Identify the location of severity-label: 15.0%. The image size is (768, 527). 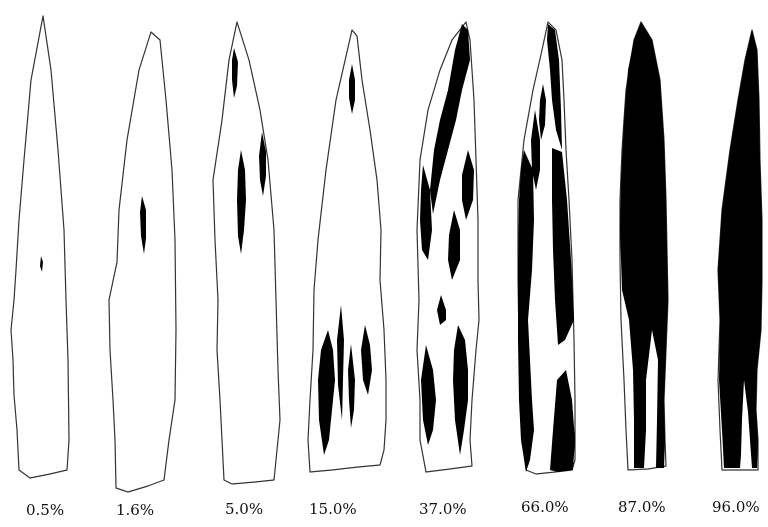
(333, 509).